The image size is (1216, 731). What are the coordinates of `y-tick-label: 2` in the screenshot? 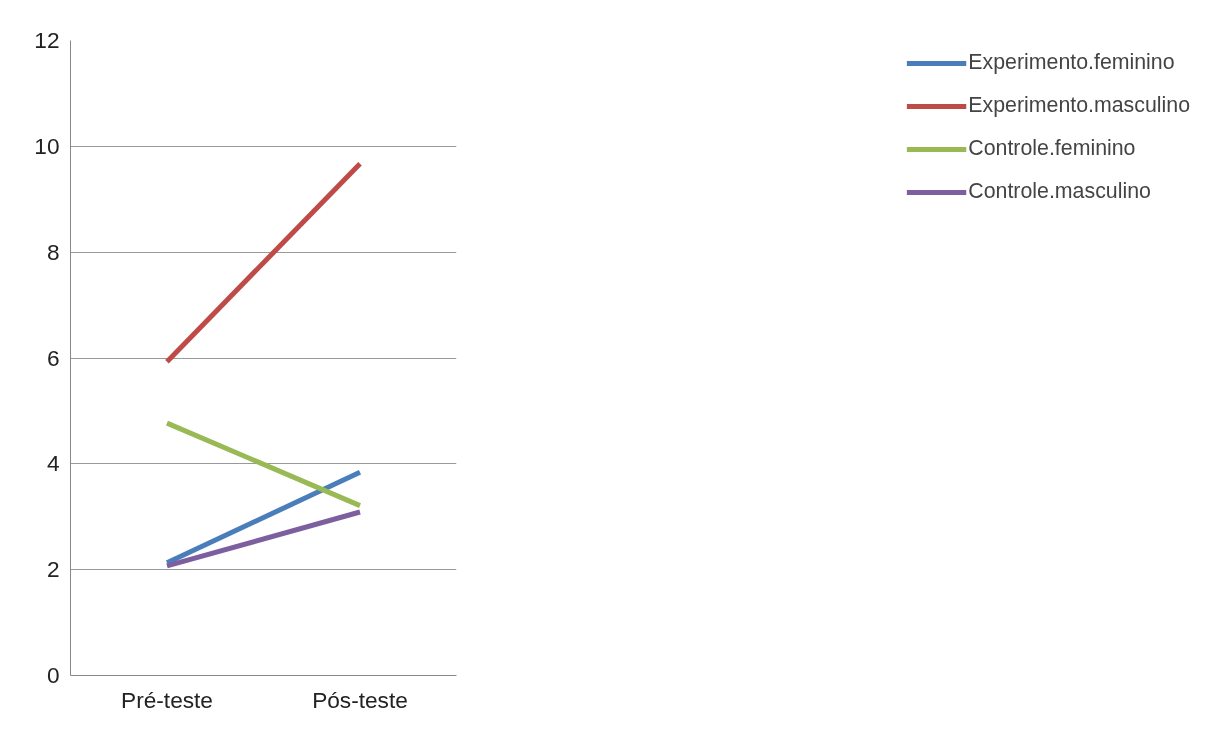 It's located at (53, 569).